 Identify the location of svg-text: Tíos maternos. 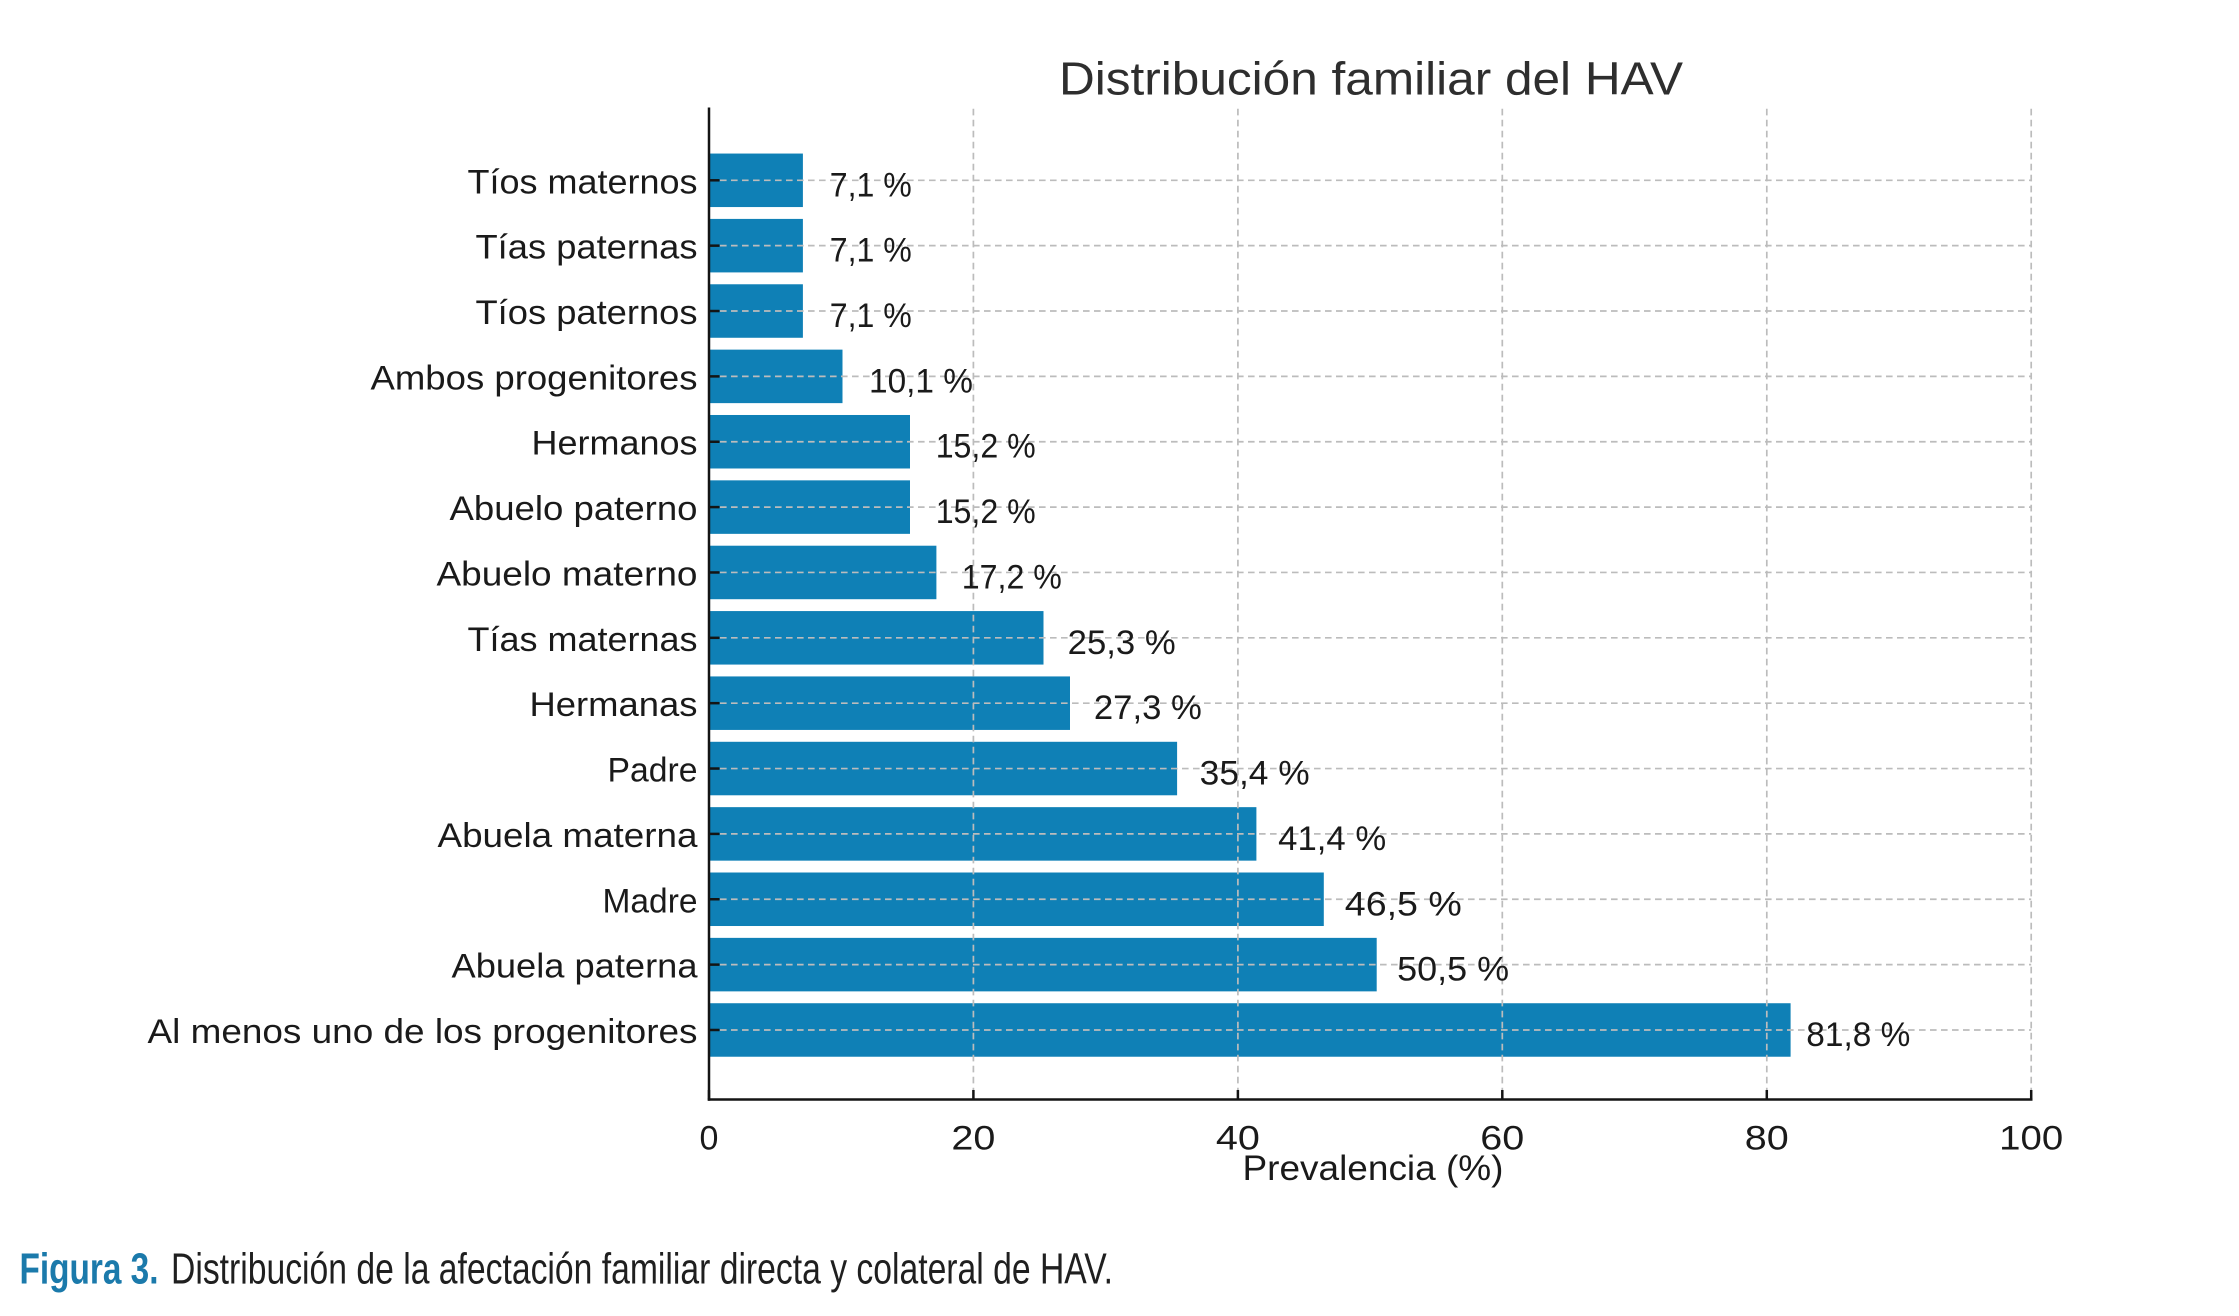
(583, 182).